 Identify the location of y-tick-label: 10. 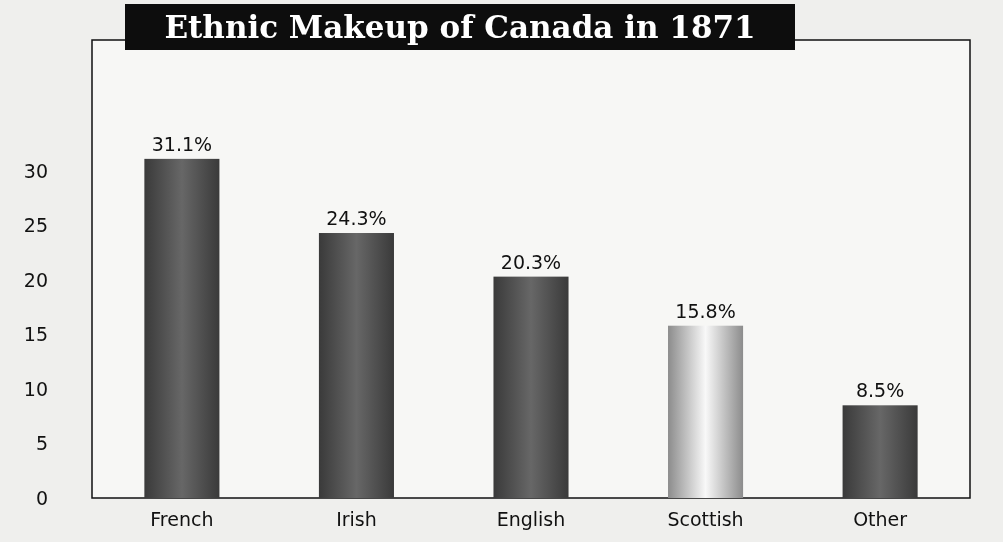
(35, 388).